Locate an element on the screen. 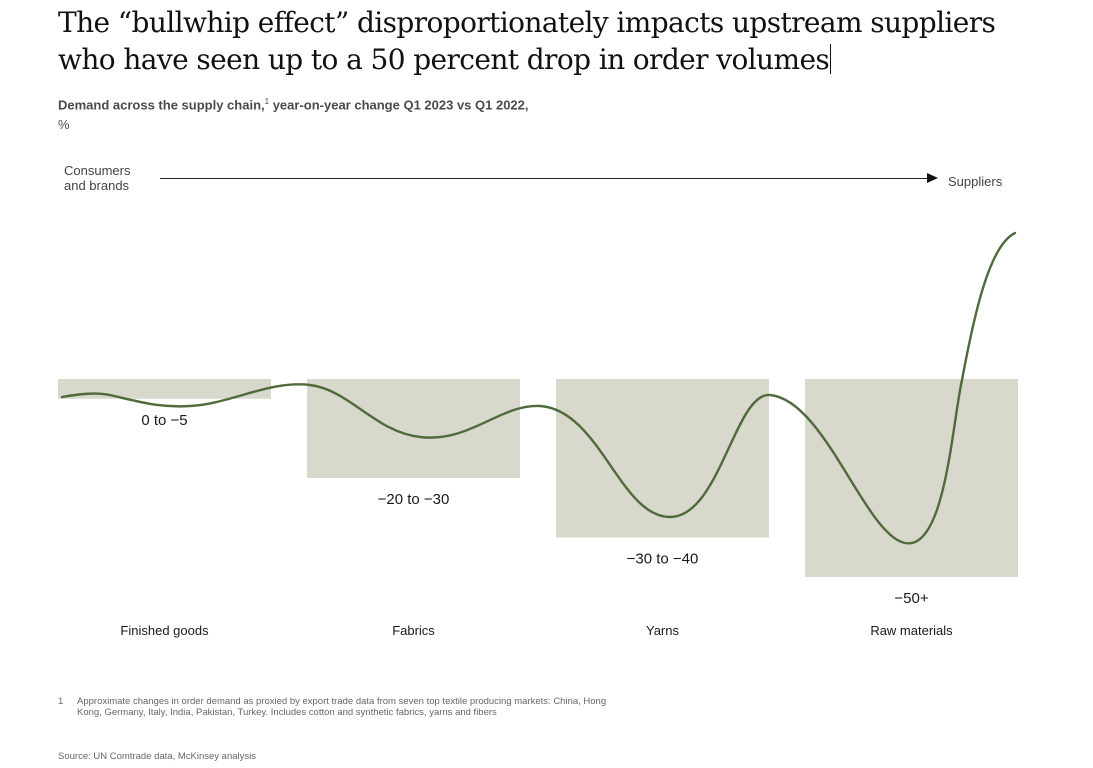  flow-arrow-line is located at coordinates (544, 178).